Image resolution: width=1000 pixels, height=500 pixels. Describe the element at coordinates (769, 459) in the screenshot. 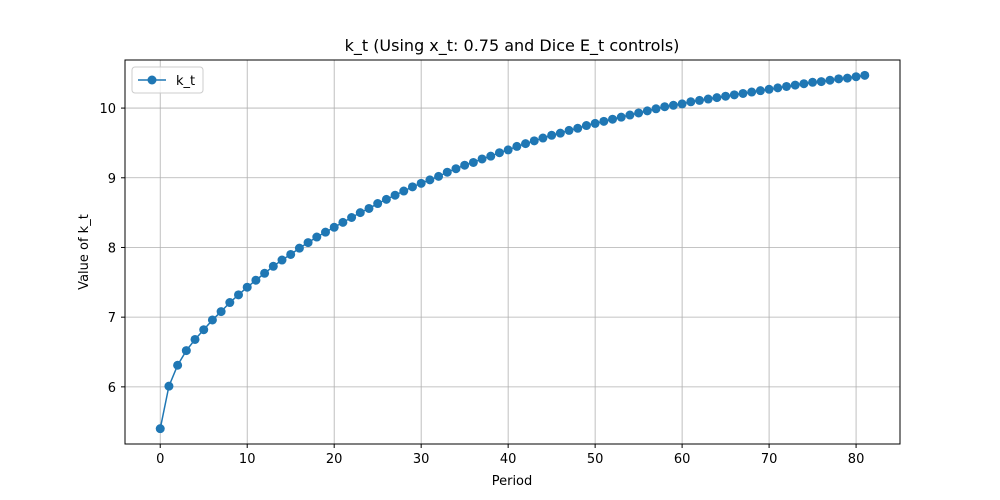

I see `x-tick-label: 70` at that location.